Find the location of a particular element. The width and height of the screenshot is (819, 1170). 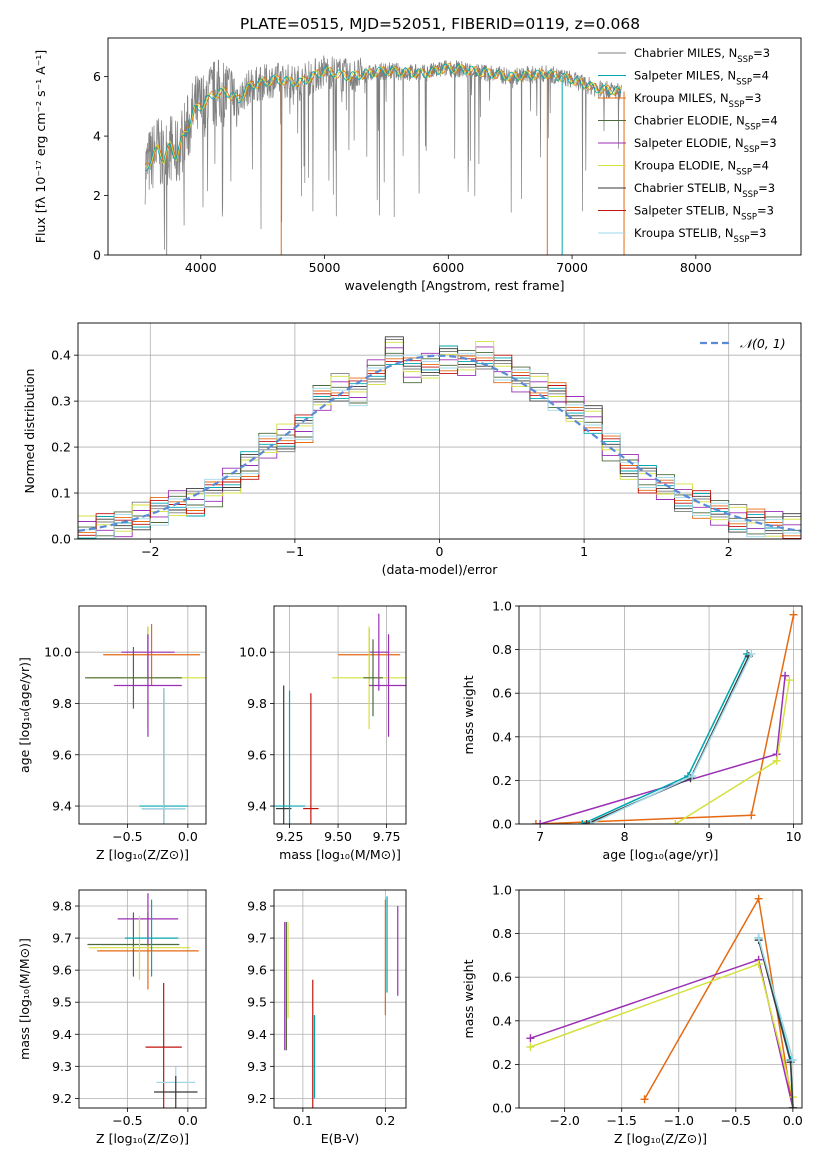

legend-label: Chabrier ELODIE, NSSP=4 is located at coordinates (706, 123).